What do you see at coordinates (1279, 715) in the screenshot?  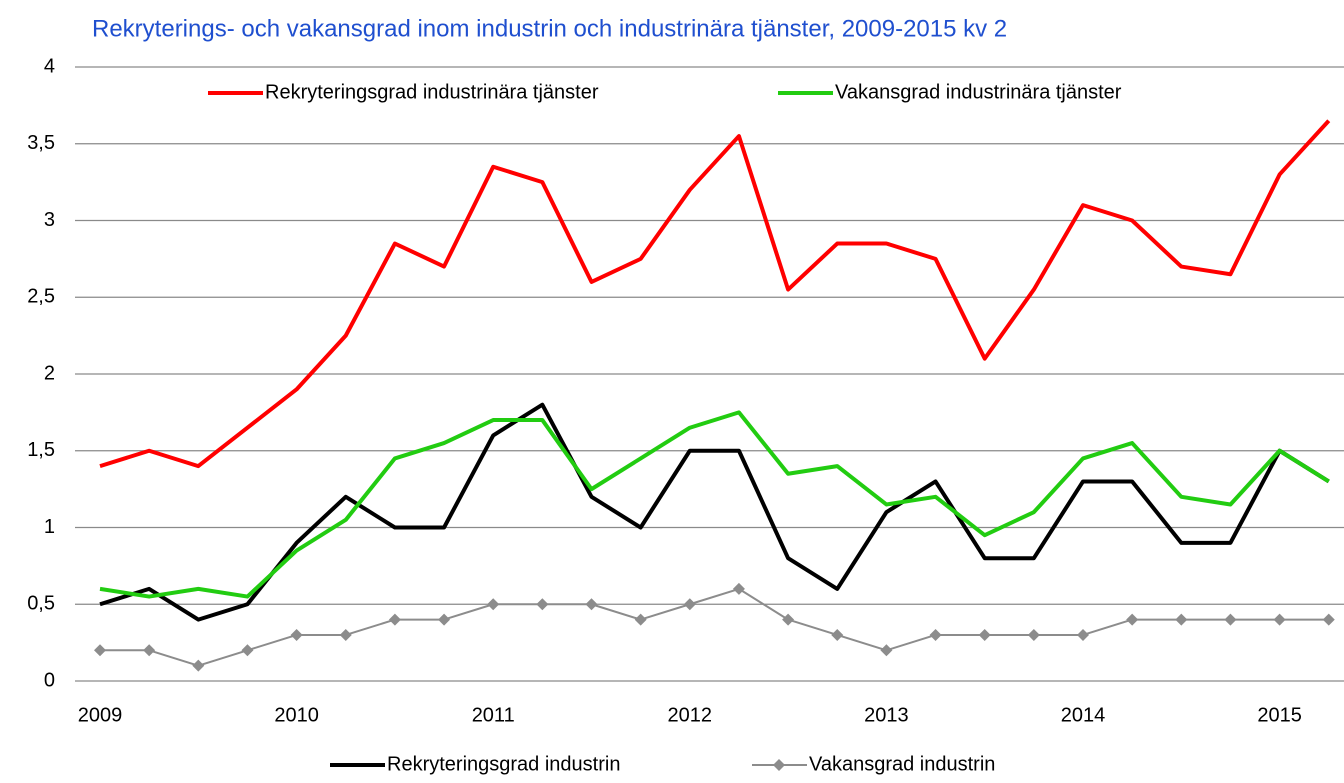 I see `x-tick-label: 2015` at bounding box center [1279, 715].